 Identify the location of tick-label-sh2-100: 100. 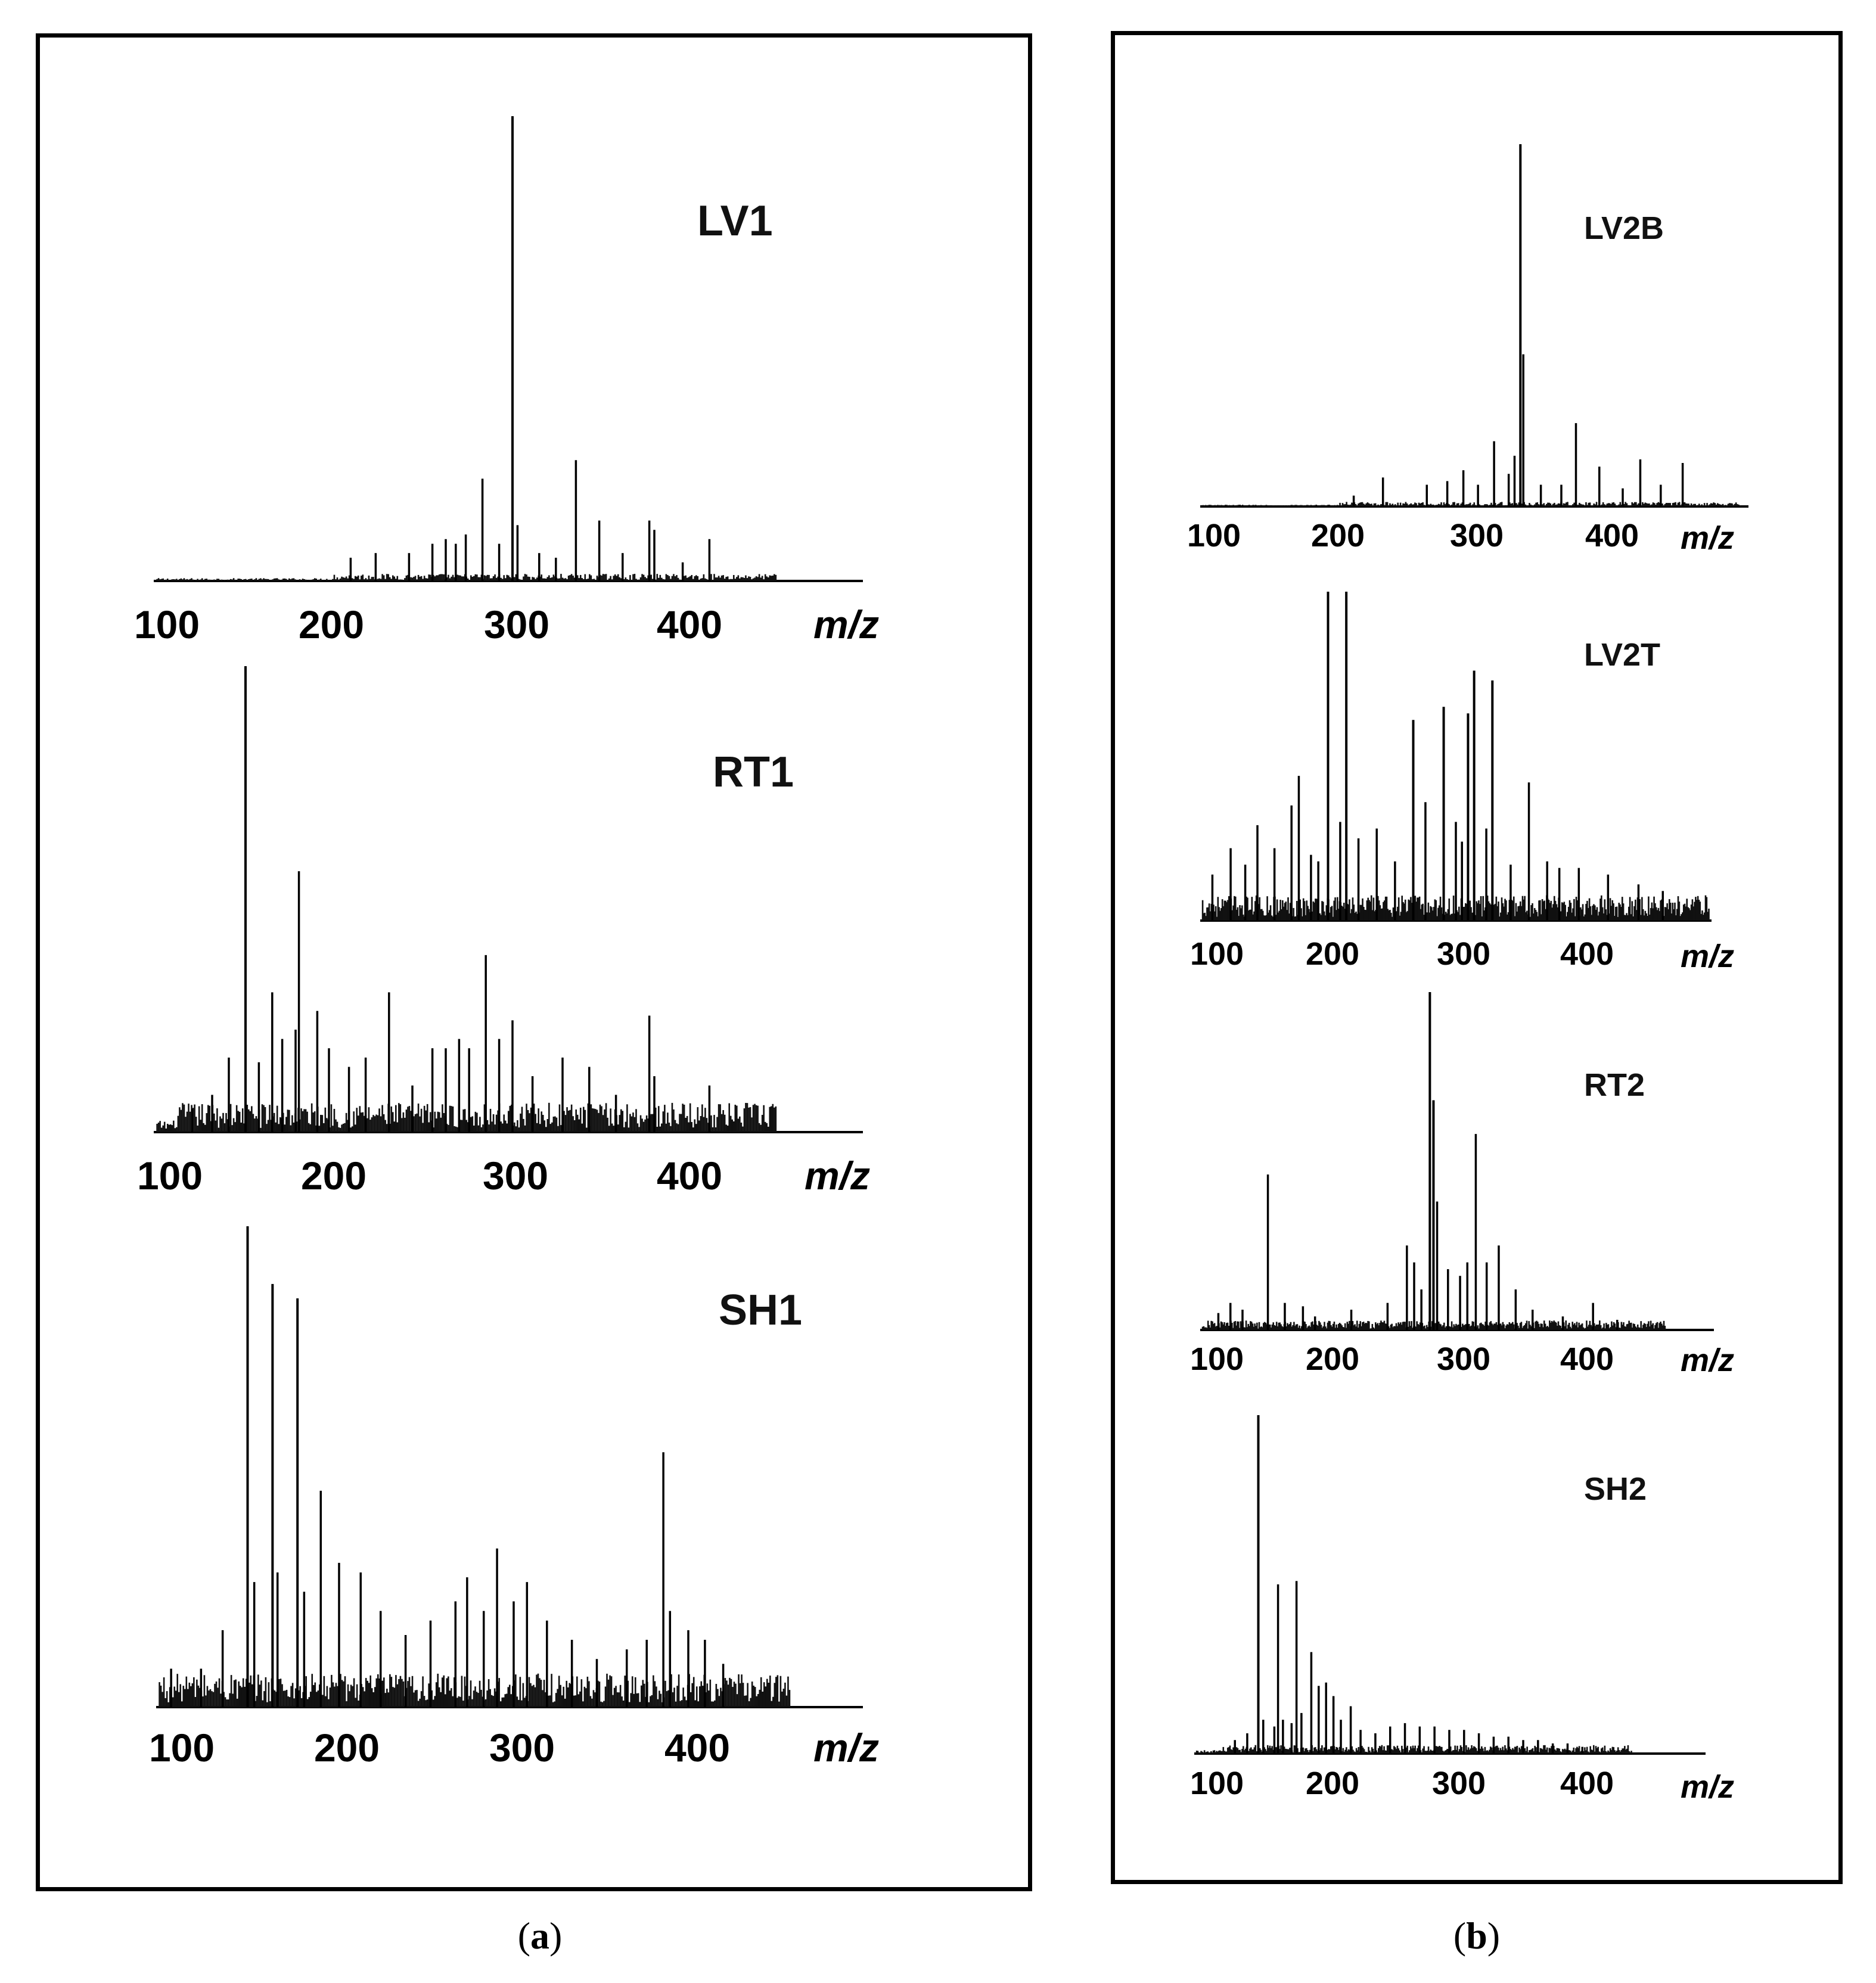
(1217, 1783).